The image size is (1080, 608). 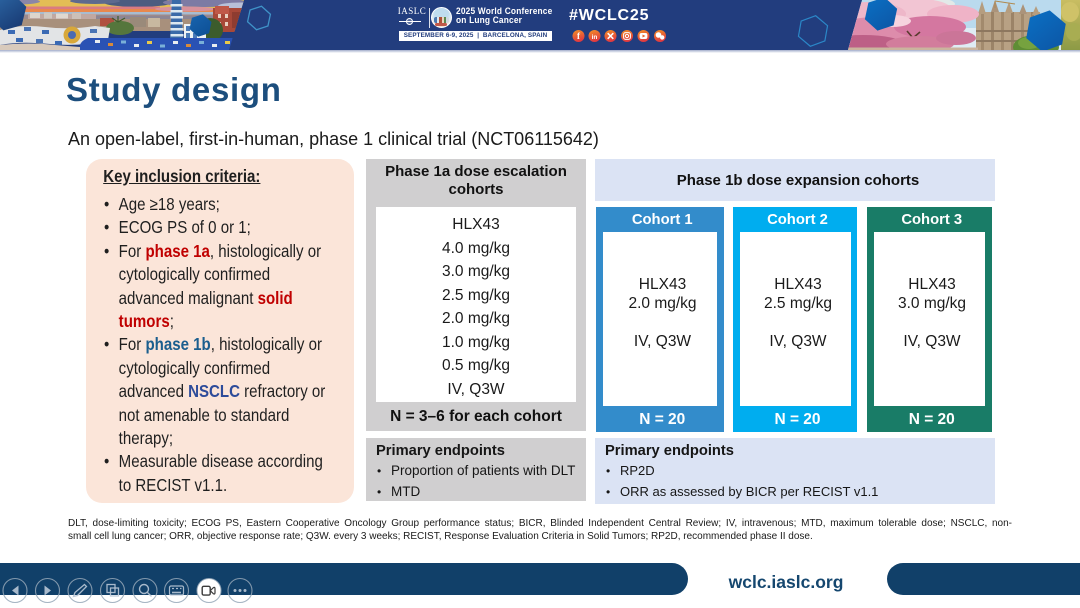 What do you see at coordinates (579, 36) in the screenshot?
I see `svg-text: f` at bounding box center [579, 36].